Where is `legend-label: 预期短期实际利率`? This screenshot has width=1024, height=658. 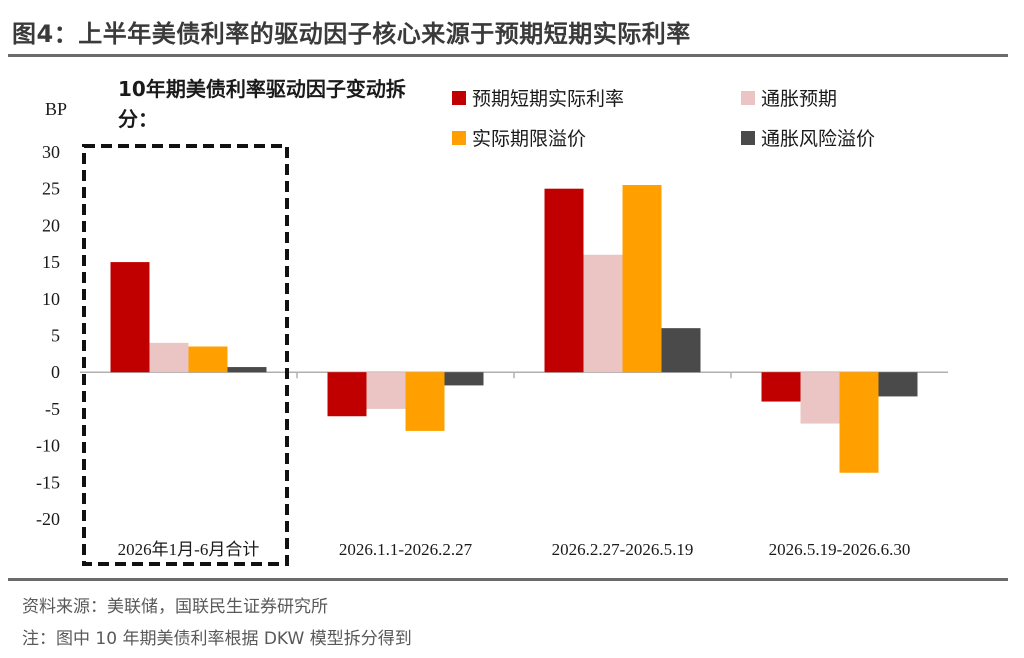
legend-label: 预期短期实际利率 is located at coordinates (548, 99).